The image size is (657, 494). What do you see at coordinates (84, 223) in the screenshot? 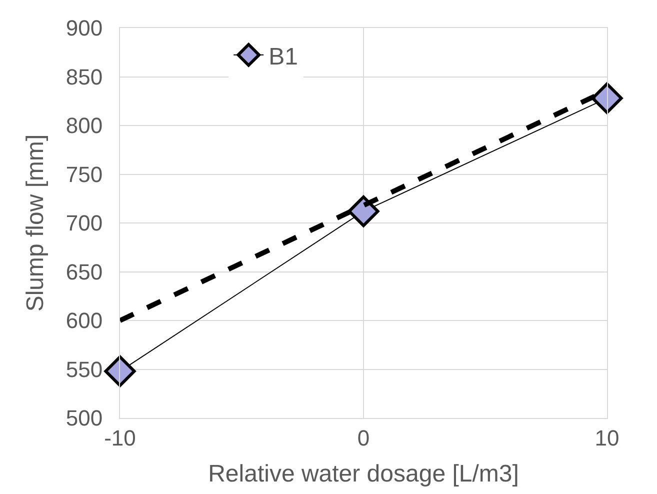
I see `y-tick-label: 700` at bounding box center [84, 223].